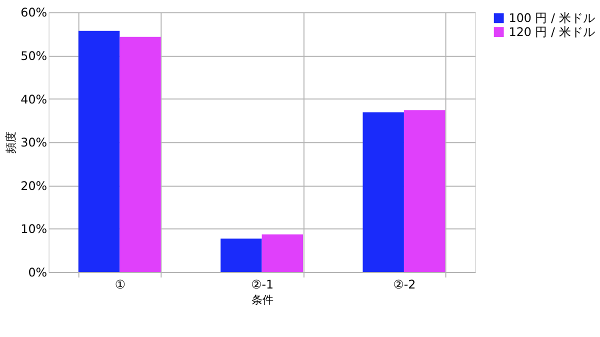 The height and width of the screenshot is (337, 600). I want to click on y-axis-title: 頻度, so click(11, 143).